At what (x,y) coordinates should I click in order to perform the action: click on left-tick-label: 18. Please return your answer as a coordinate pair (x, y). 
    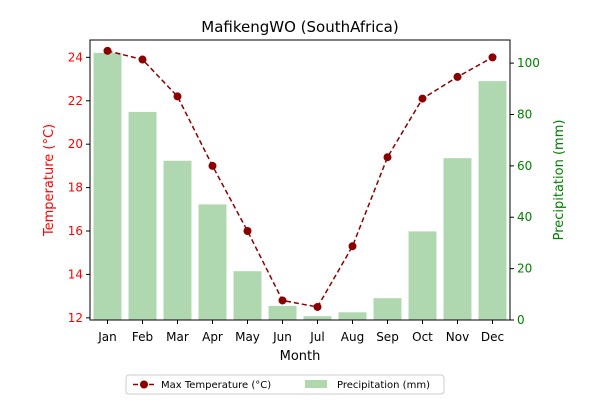
    Looking at the image, I should click on (75, 188).